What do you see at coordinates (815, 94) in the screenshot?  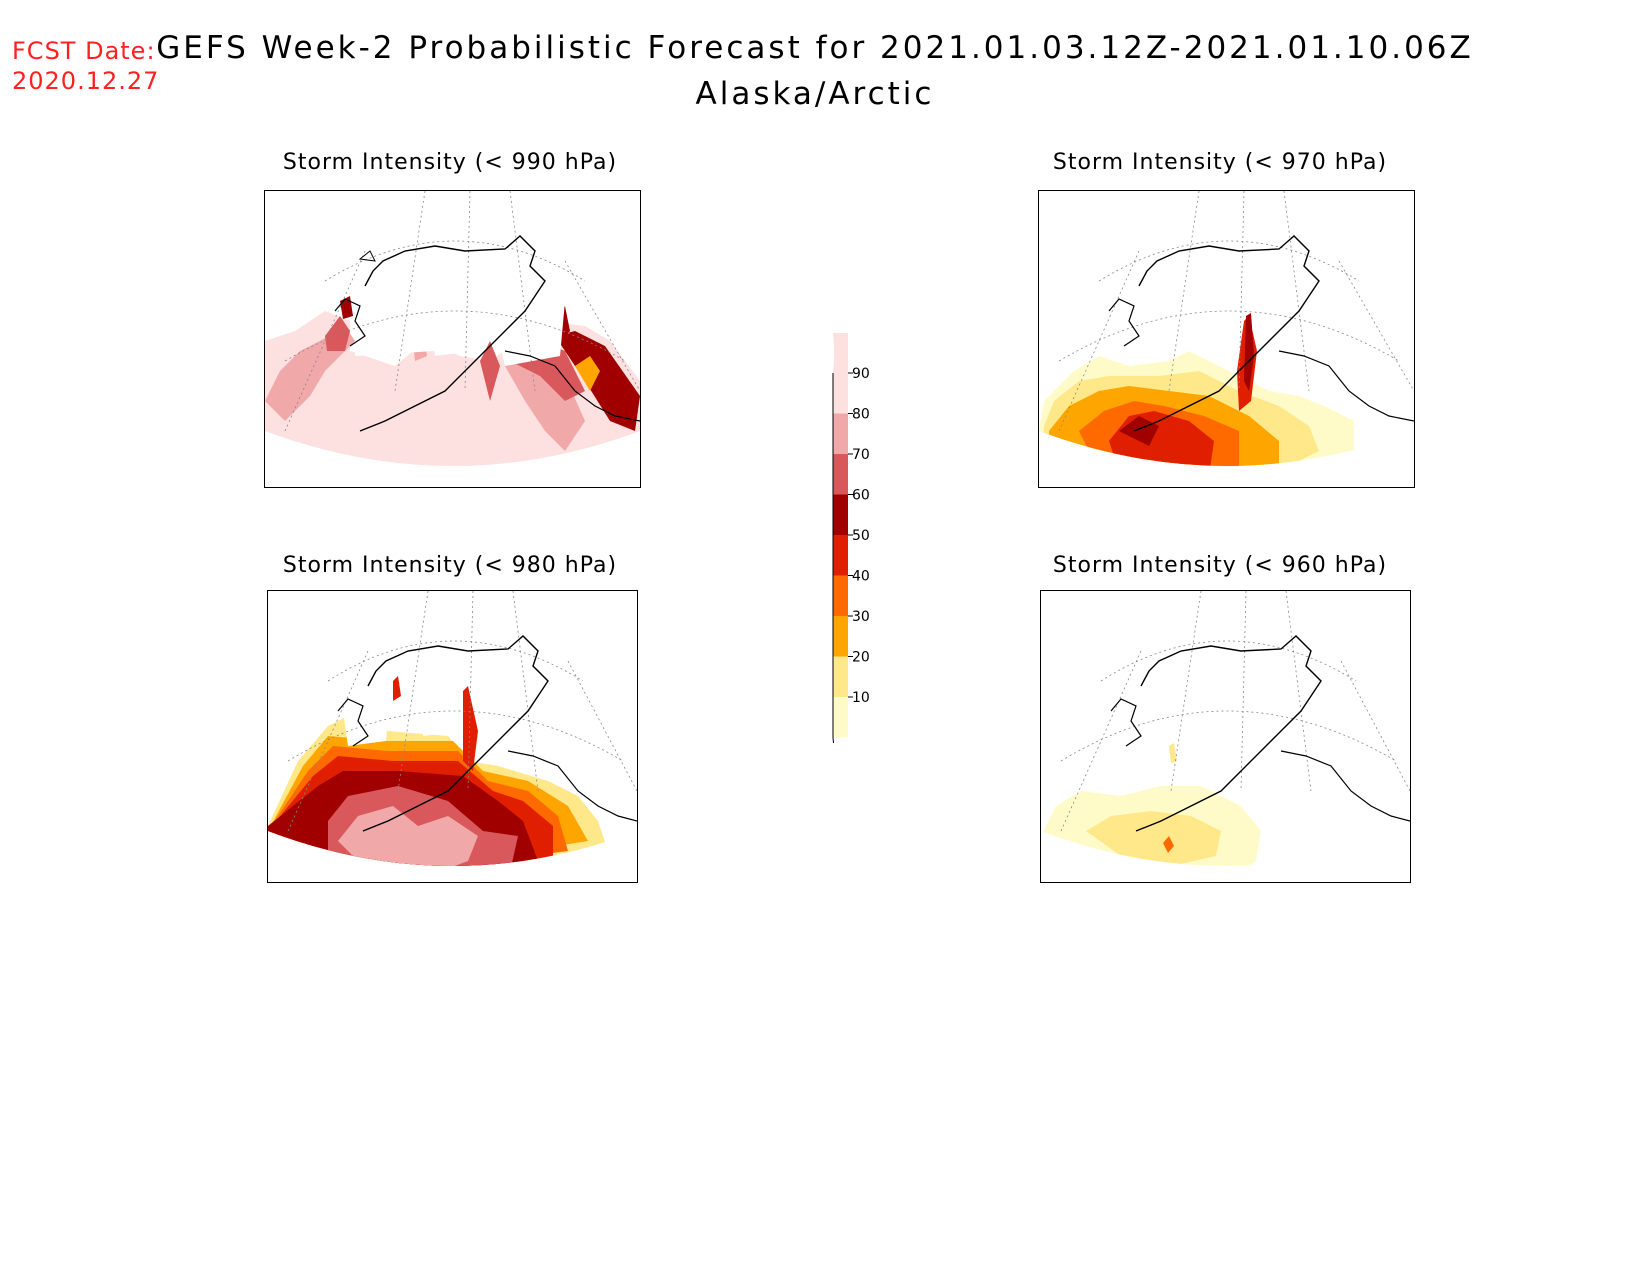 I see `region-subtitle: Alaska/Arctic` at bounding box center [815, 94].